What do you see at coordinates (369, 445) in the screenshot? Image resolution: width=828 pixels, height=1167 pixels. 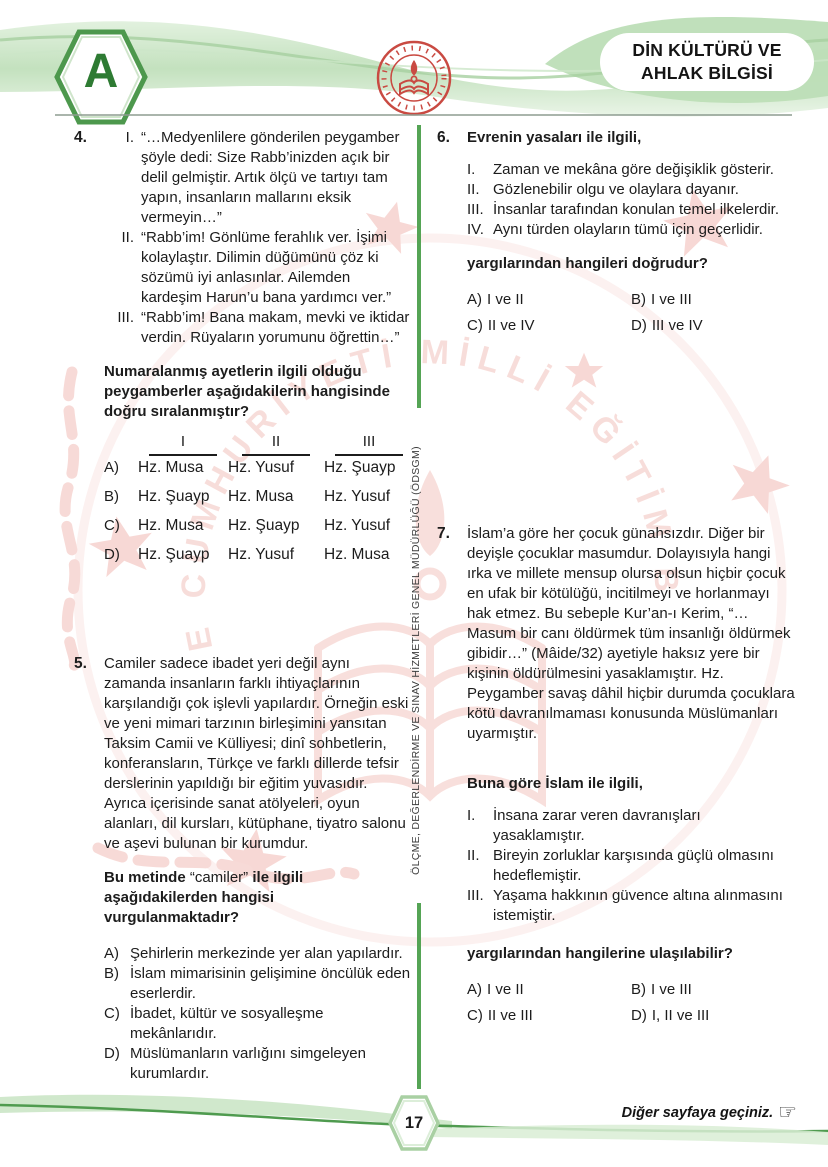 I see `table-header: III` at bounding box center [369, 445].